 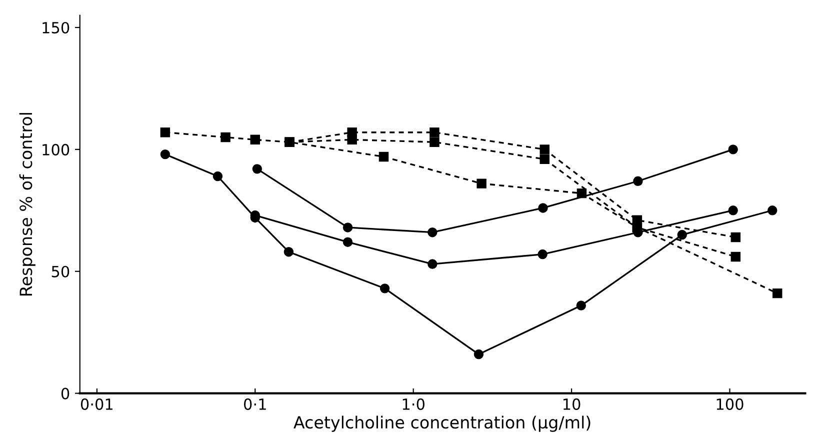 What do you see at coordinates (96, 404) in the screenshot?
I see `x-tick-label: 0·01` at bounding box center [96, 404].